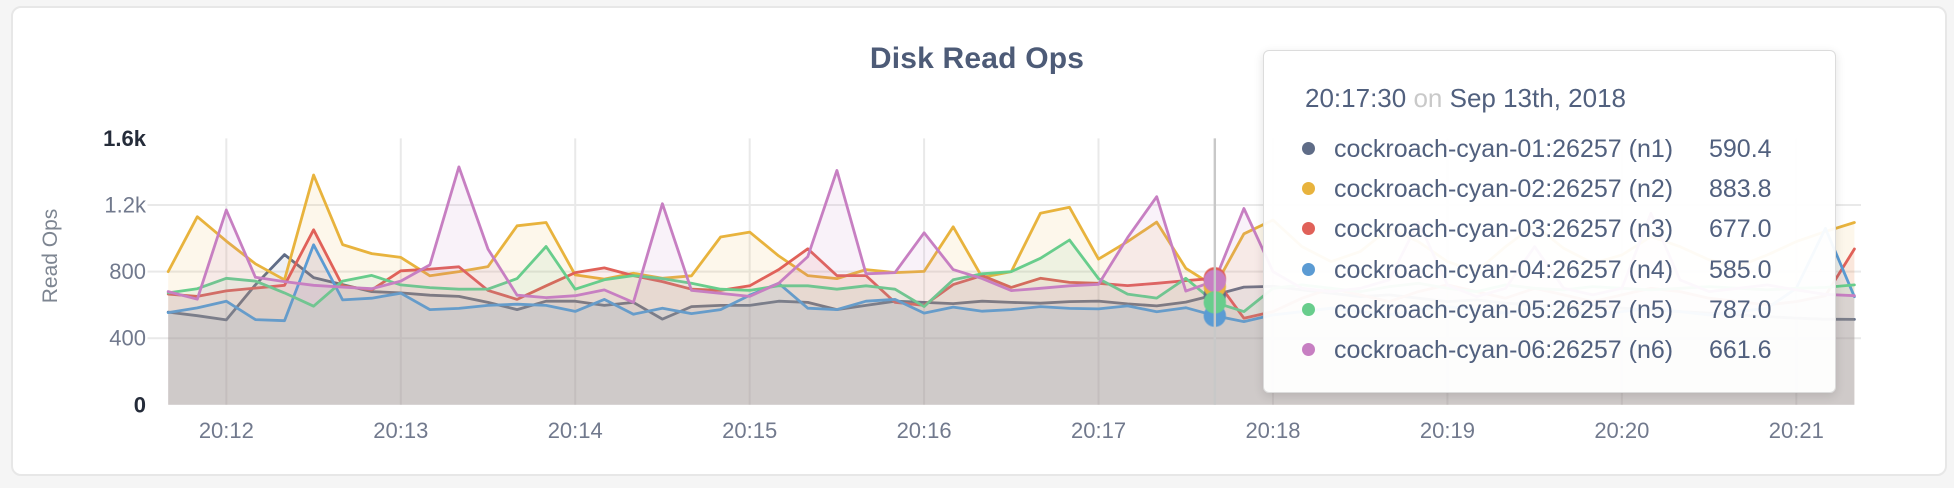 Image resolution: width=1954 pixels, height=488 pixels. I want to click on tooltip-header: 20:17:30 on Sep 13th, 2018, so click(1465, 98).